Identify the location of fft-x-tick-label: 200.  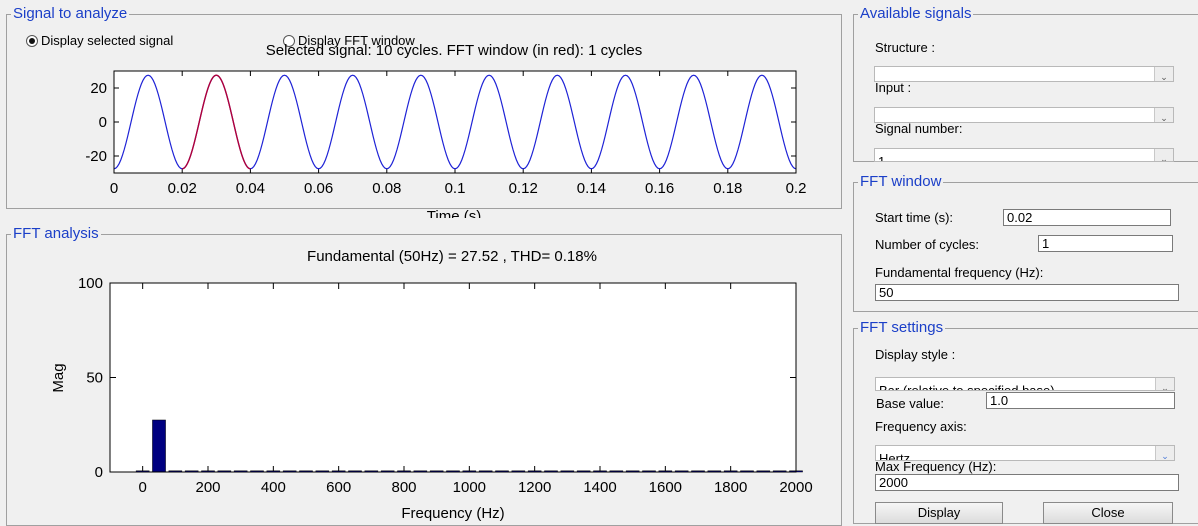
(207, 487).